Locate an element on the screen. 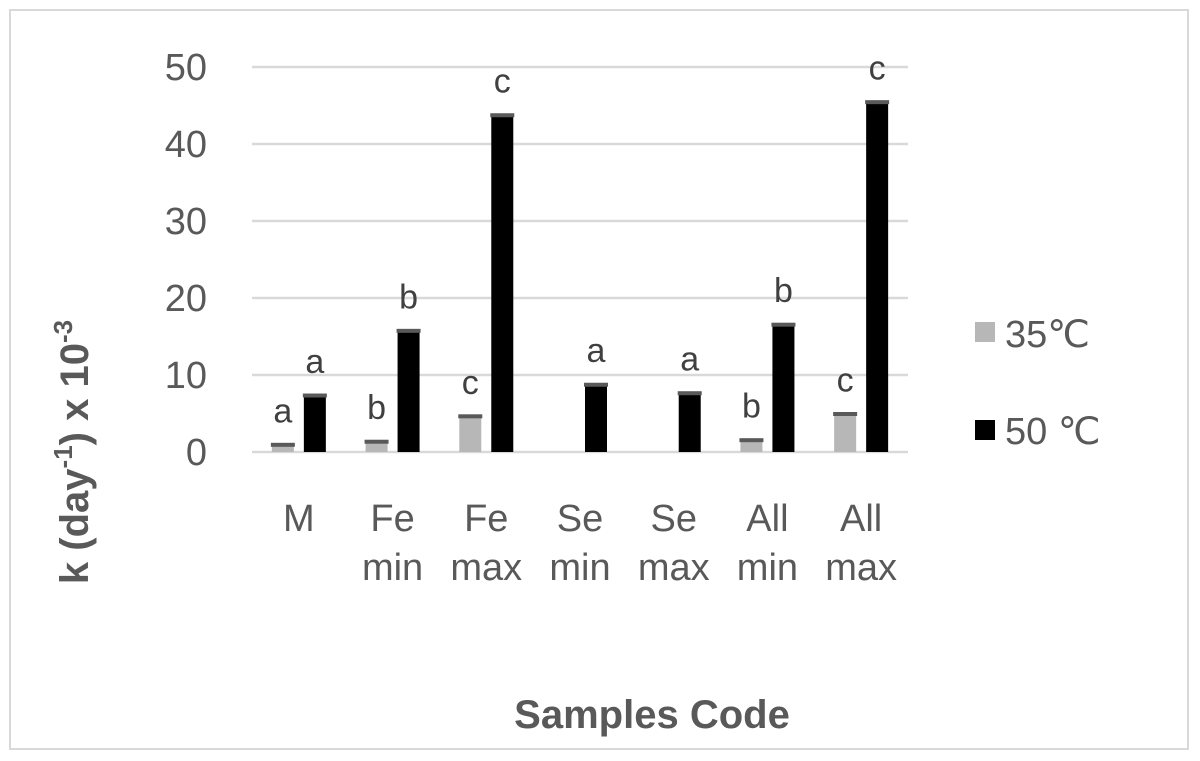  y-axis-title: k (day-1) x 10-3 is located at coordinates (72, 452).